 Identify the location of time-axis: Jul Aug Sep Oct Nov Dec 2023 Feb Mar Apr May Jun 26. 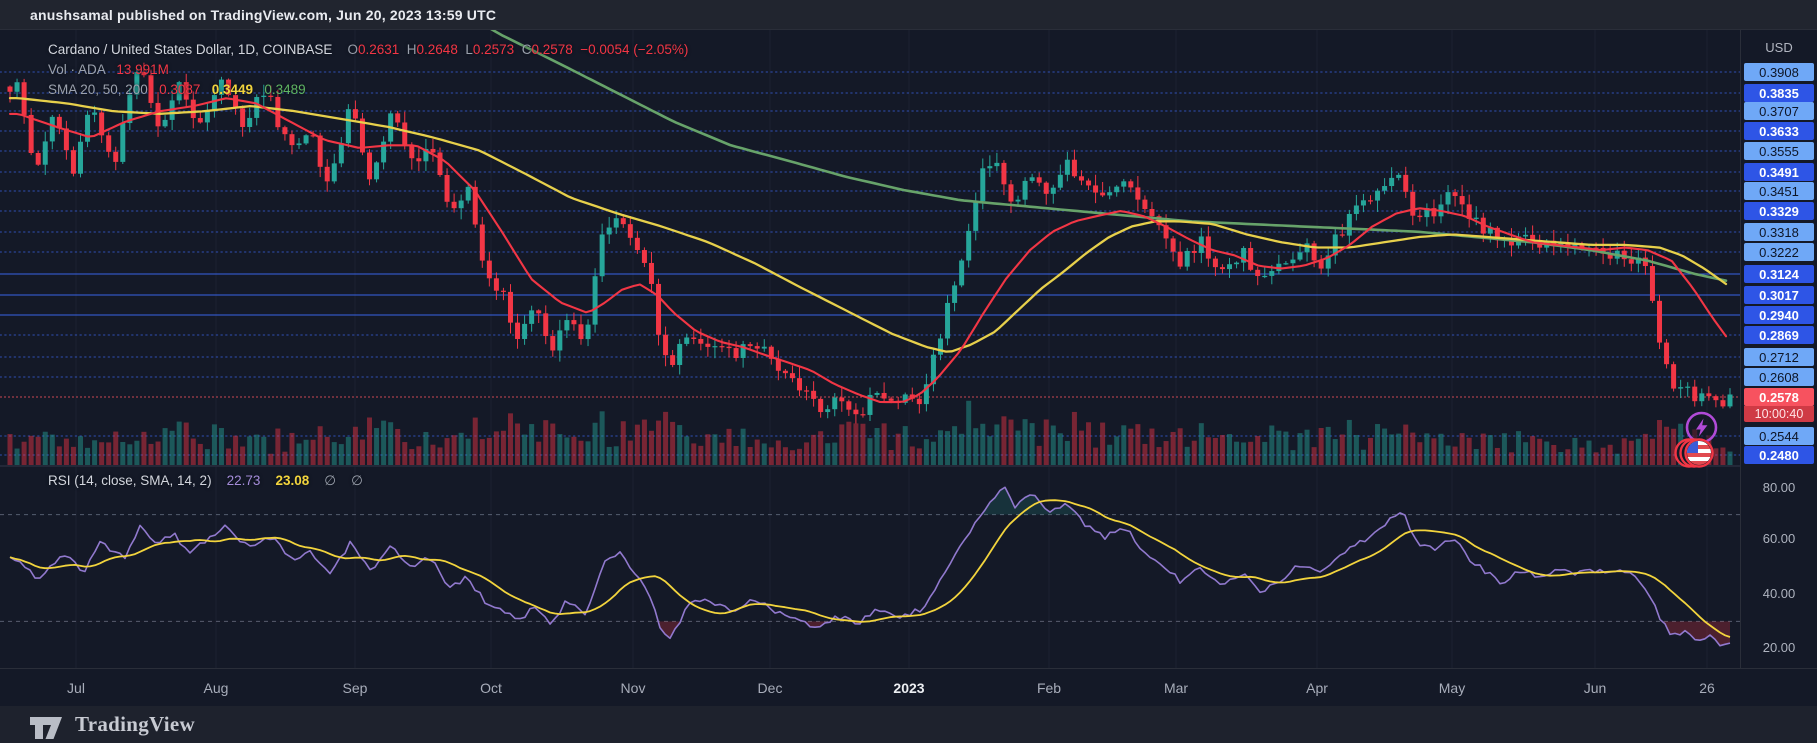
(908, 687).